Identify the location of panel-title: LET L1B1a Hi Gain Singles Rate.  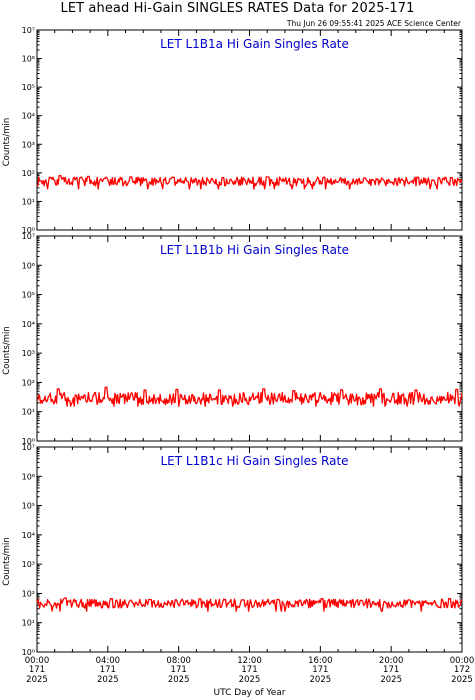
(254, 44).